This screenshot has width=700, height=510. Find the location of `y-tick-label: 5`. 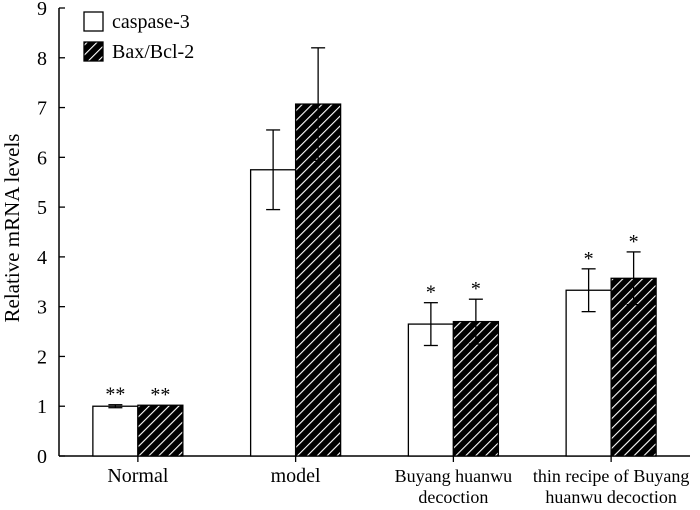

y-tick-label: 5 is located at coordinates (42, 208).